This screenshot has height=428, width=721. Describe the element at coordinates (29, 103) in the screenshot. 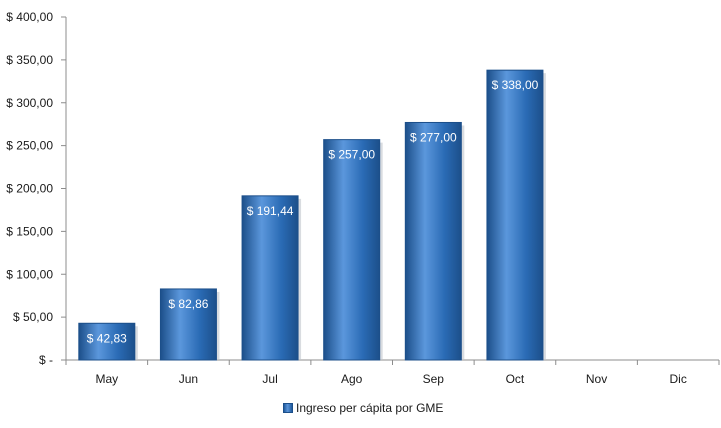

I see `y-tick-label: $ 300,00` at that location.